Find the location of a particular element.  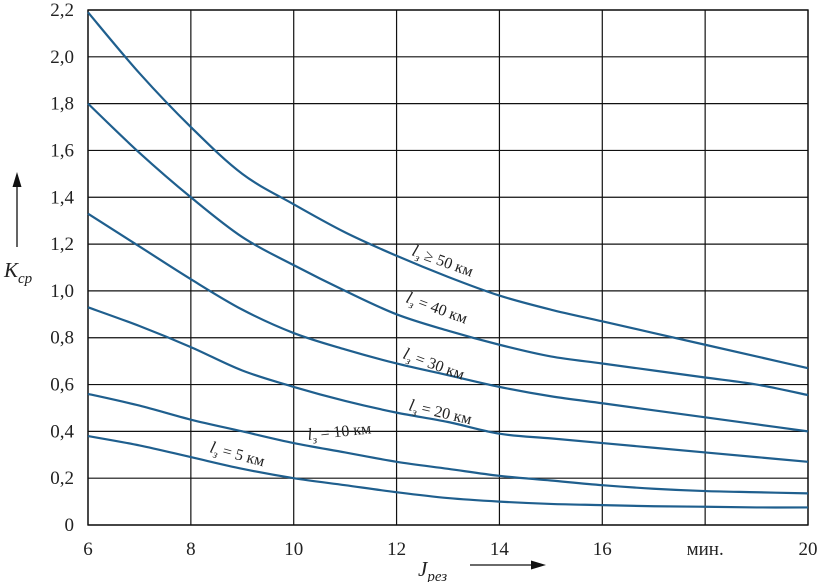

y-tick-label: 0 is located at coordinates (70, 525).